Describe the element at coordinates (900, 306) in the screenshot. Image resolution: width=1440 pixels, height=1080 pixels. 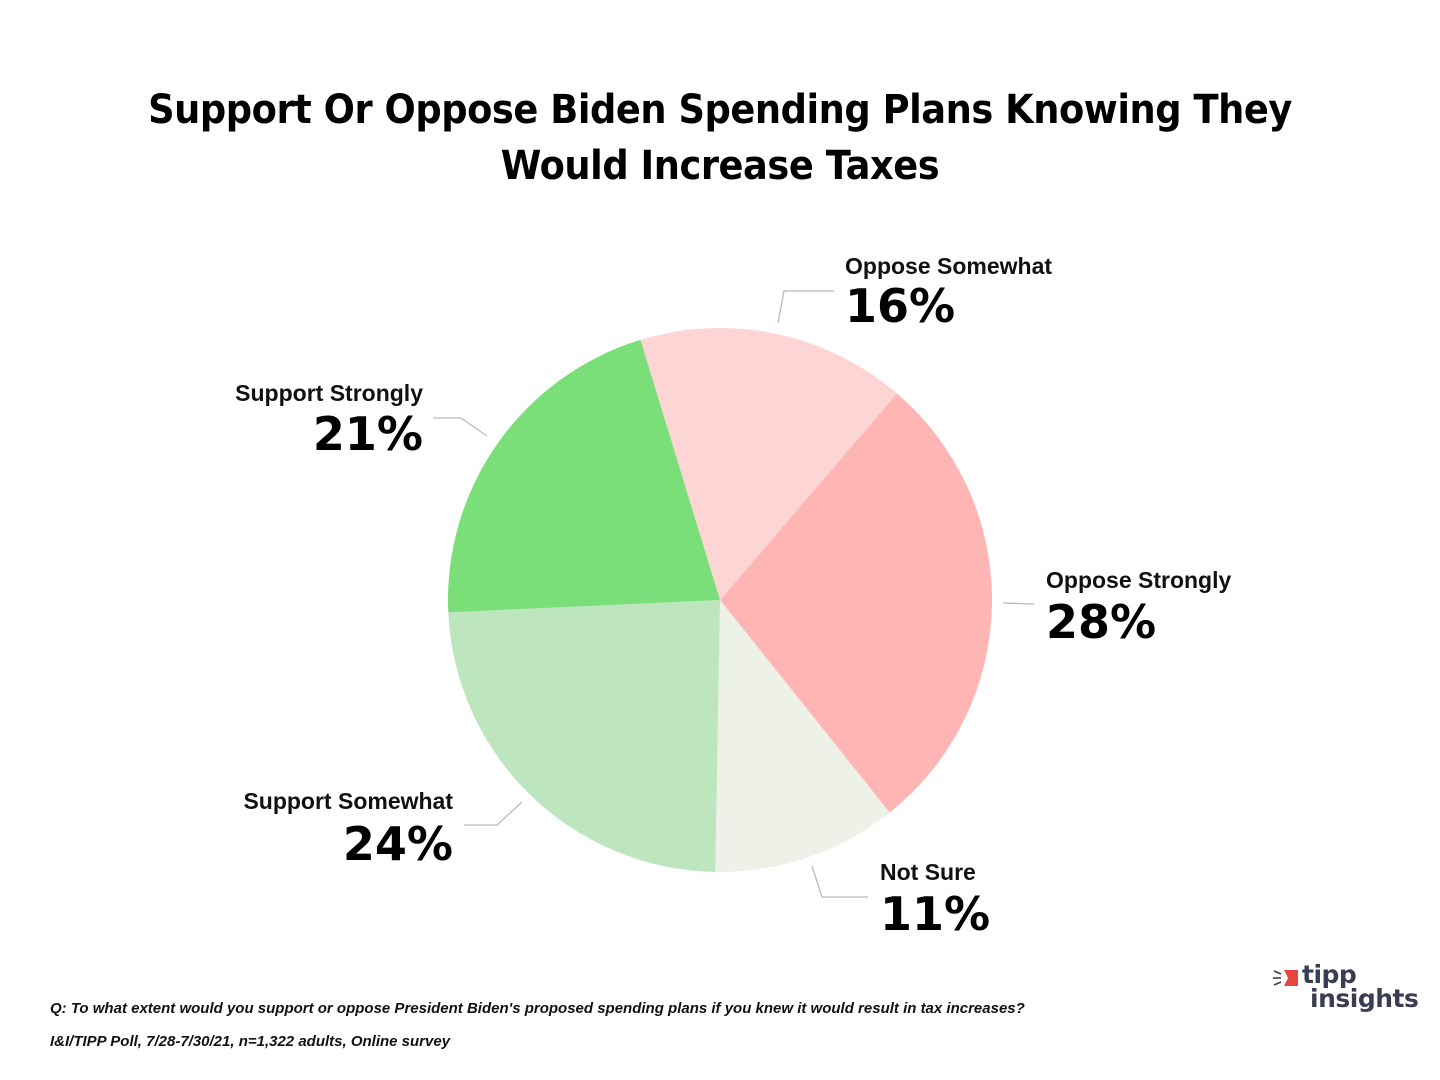
I see `slice-value-label: 16%` at that location.